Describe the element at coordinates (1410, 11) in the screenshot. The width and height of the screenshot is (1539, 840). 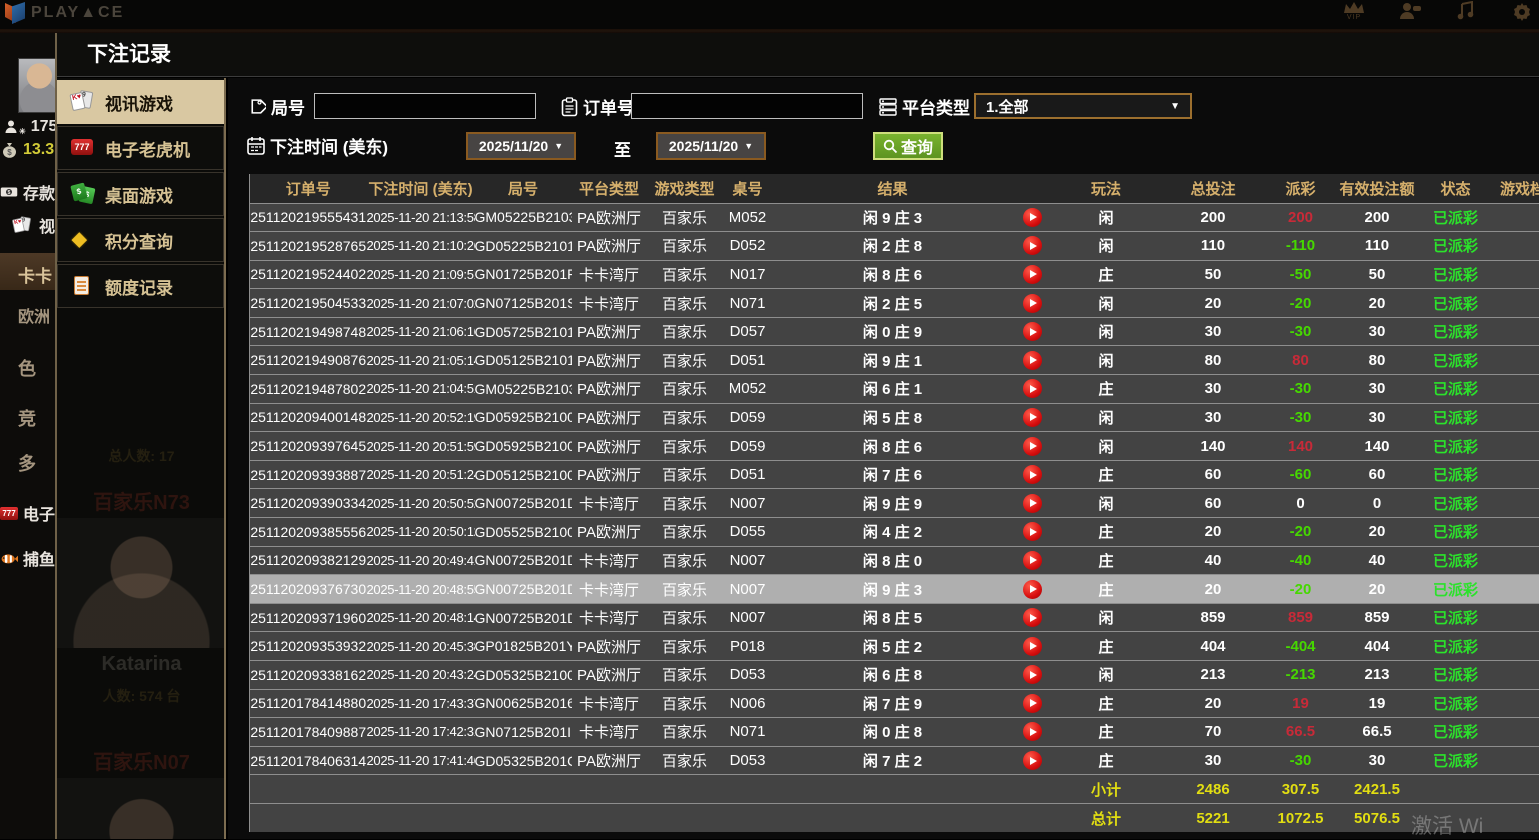
I see `customer-service-icon` at that location.